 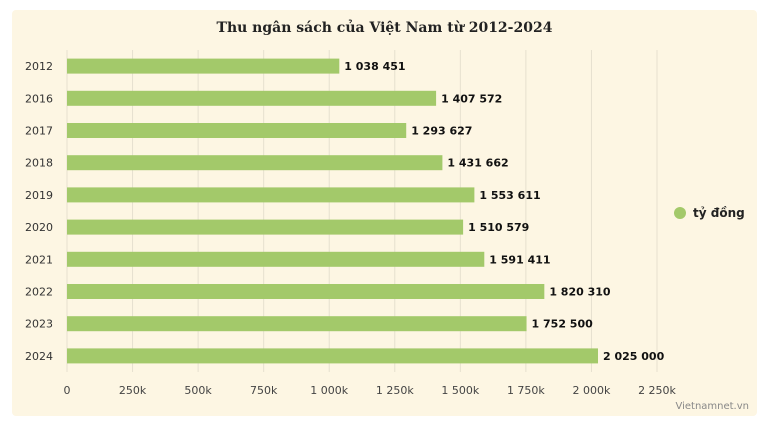 What do you see at coordinates (580, 292) in the screenshot?
I see `data-label: 1 820 310` at bounding box center [580, 292].